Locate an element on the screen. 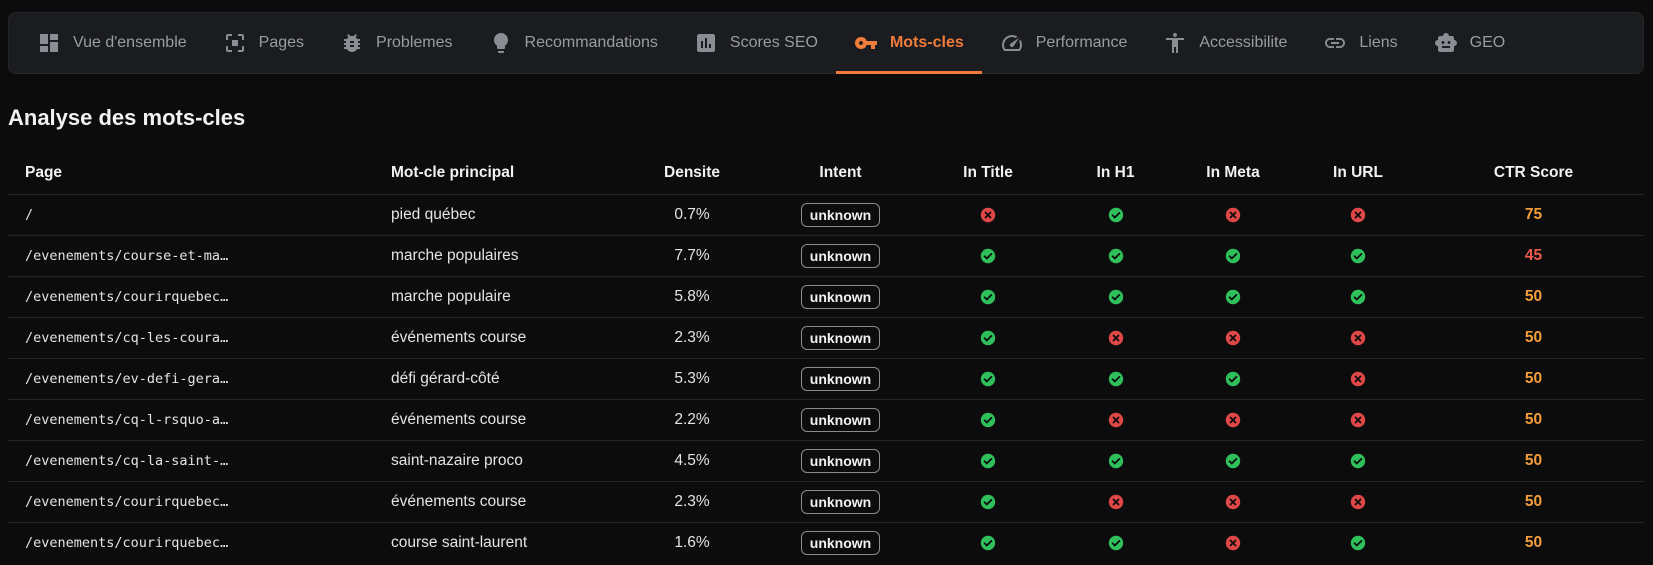  tab-label: Recommandations is located at coordinates (591, 42).